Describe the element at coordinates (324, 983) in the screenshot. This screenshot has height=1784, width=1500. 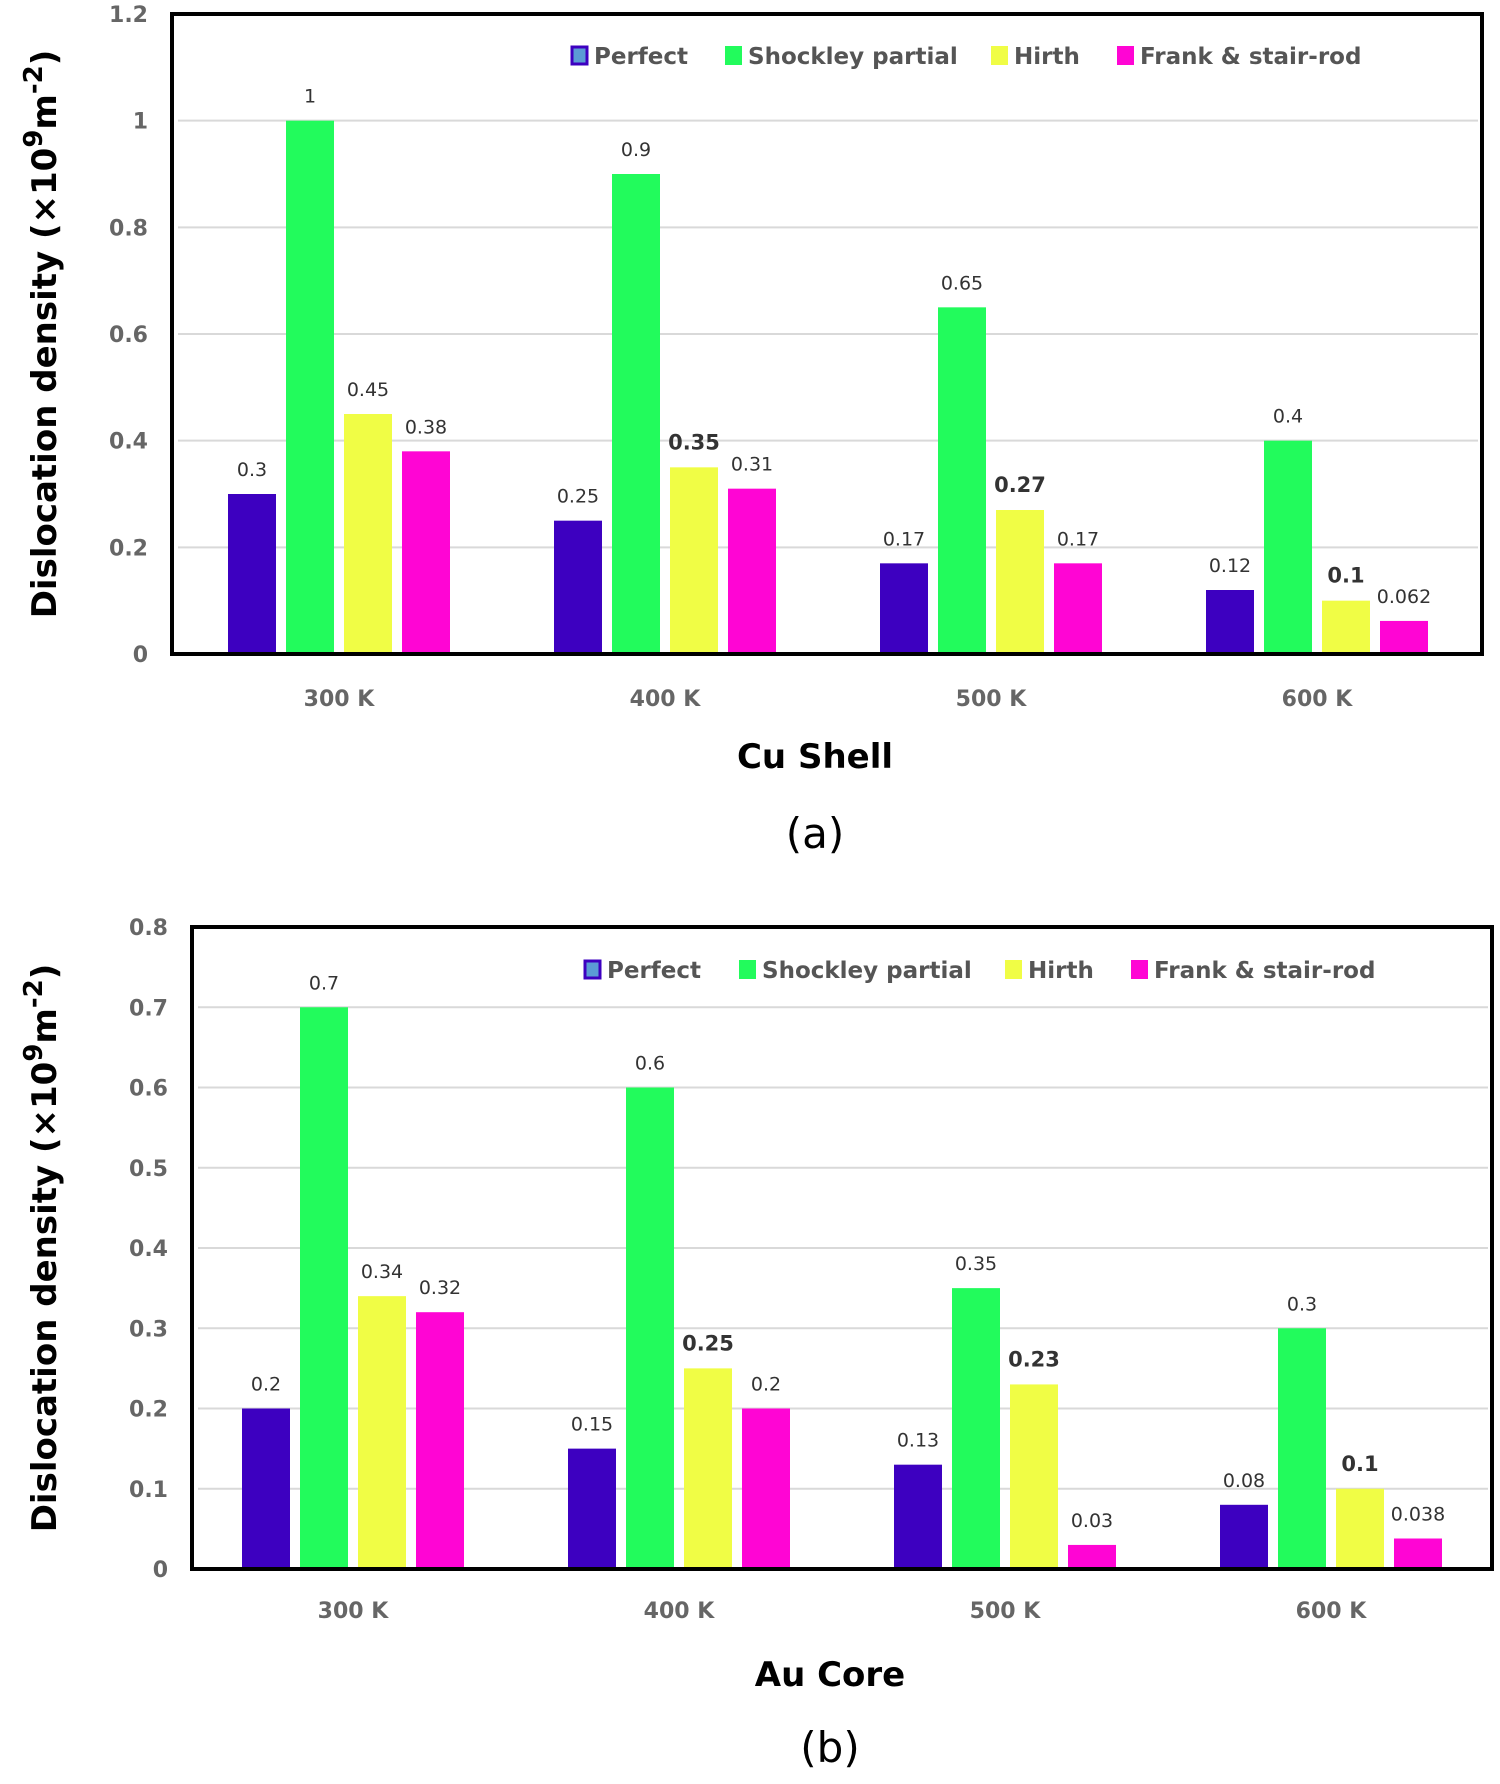
I see `data-label: 0.7` at that location.